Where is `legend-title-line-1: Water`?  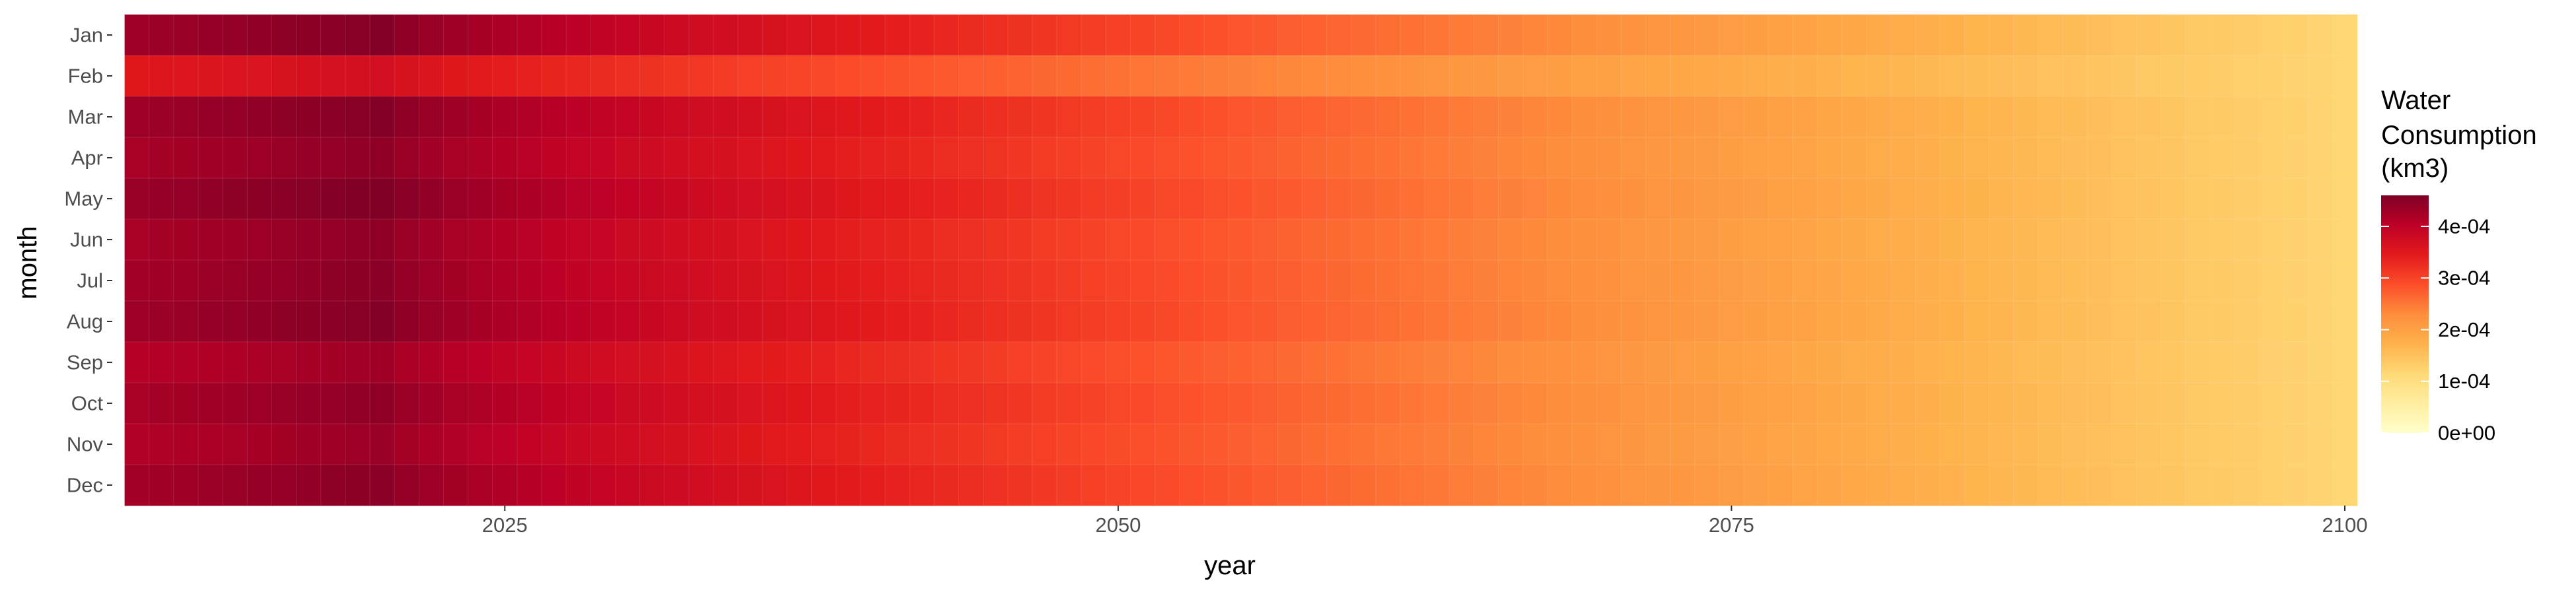
legend-title-line-1: Water is located at coordinates (2416, 101).